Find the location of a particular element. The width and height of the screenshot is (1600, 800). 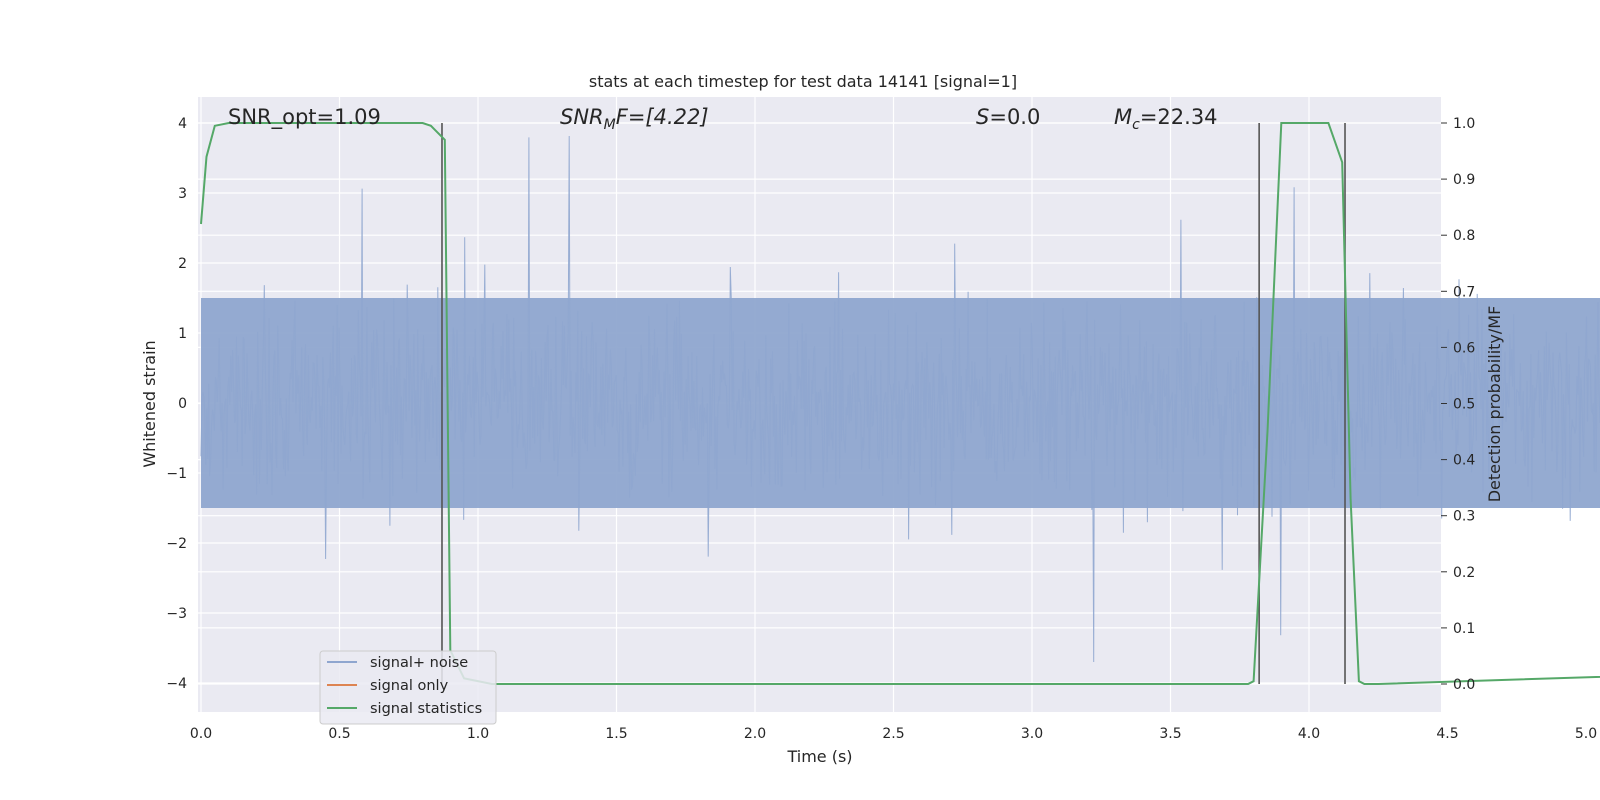

y2-tick-label: 1.0 is located at coordinates (1464, 124).